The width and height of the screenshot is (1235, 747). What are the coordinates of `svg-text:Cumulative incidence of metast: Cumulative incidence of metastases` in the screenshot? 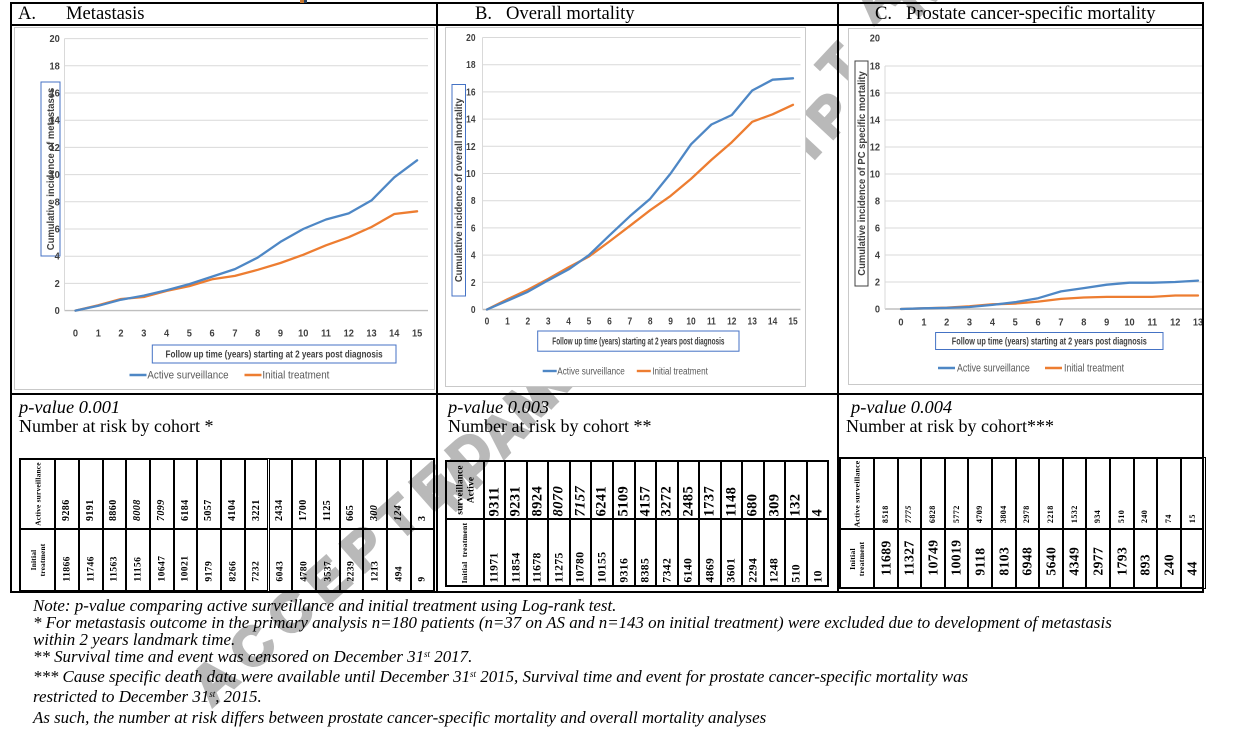 It's located at (51, 168).